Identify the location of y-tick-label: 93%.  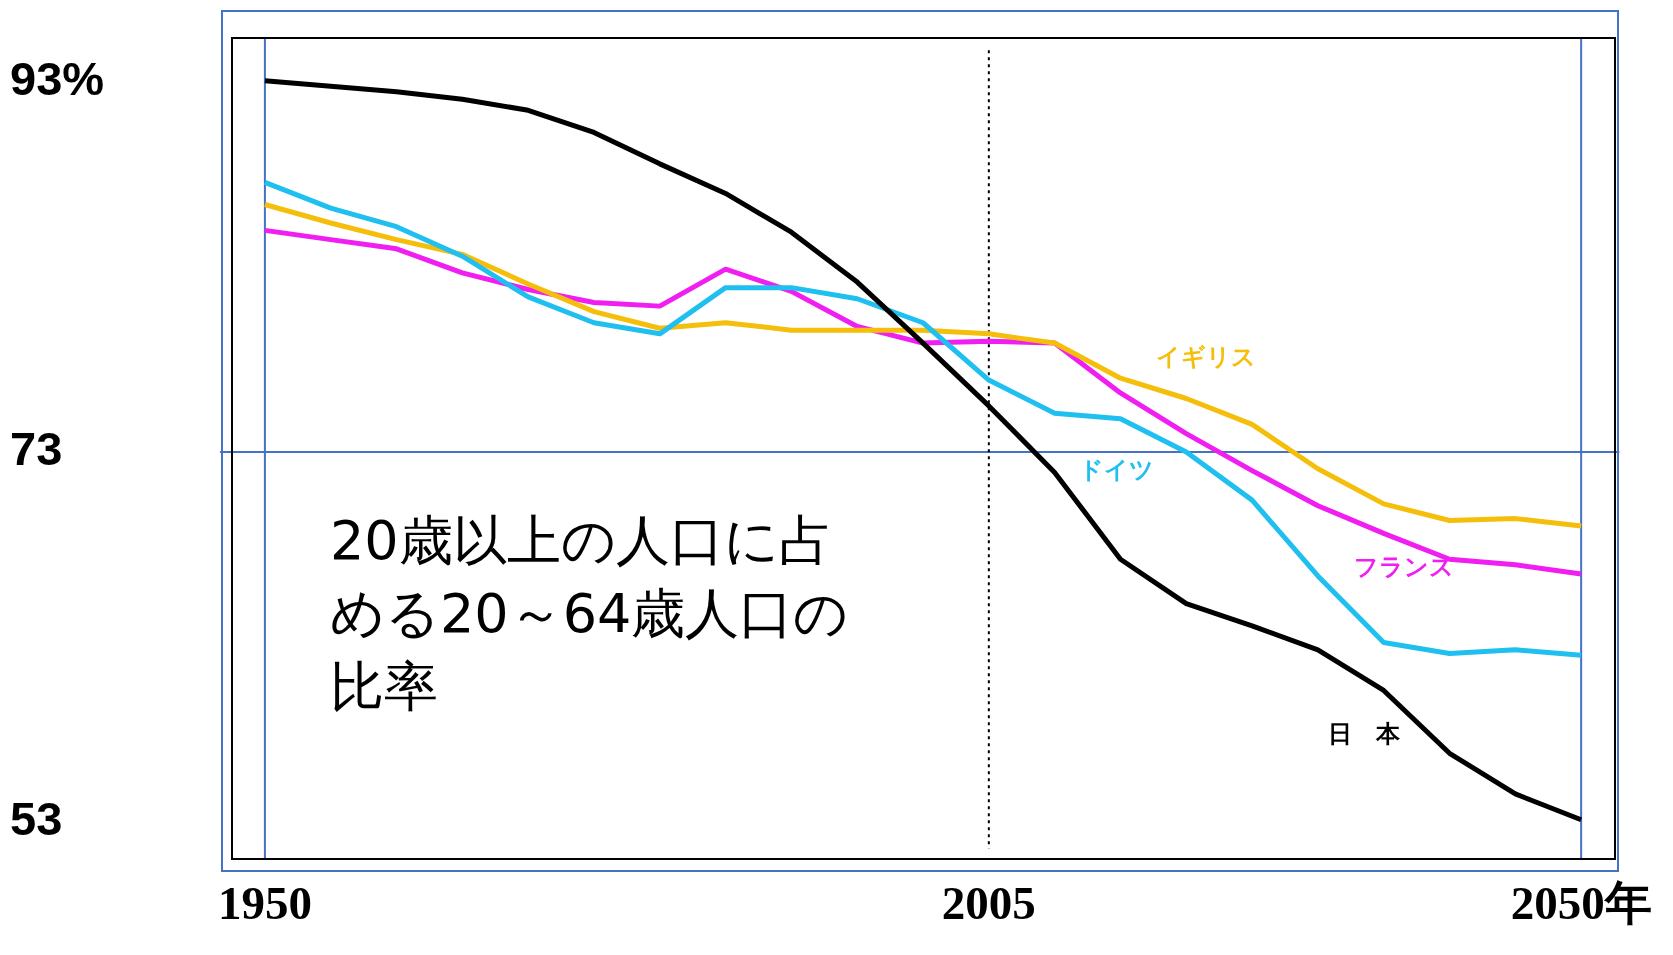
(57, 79).